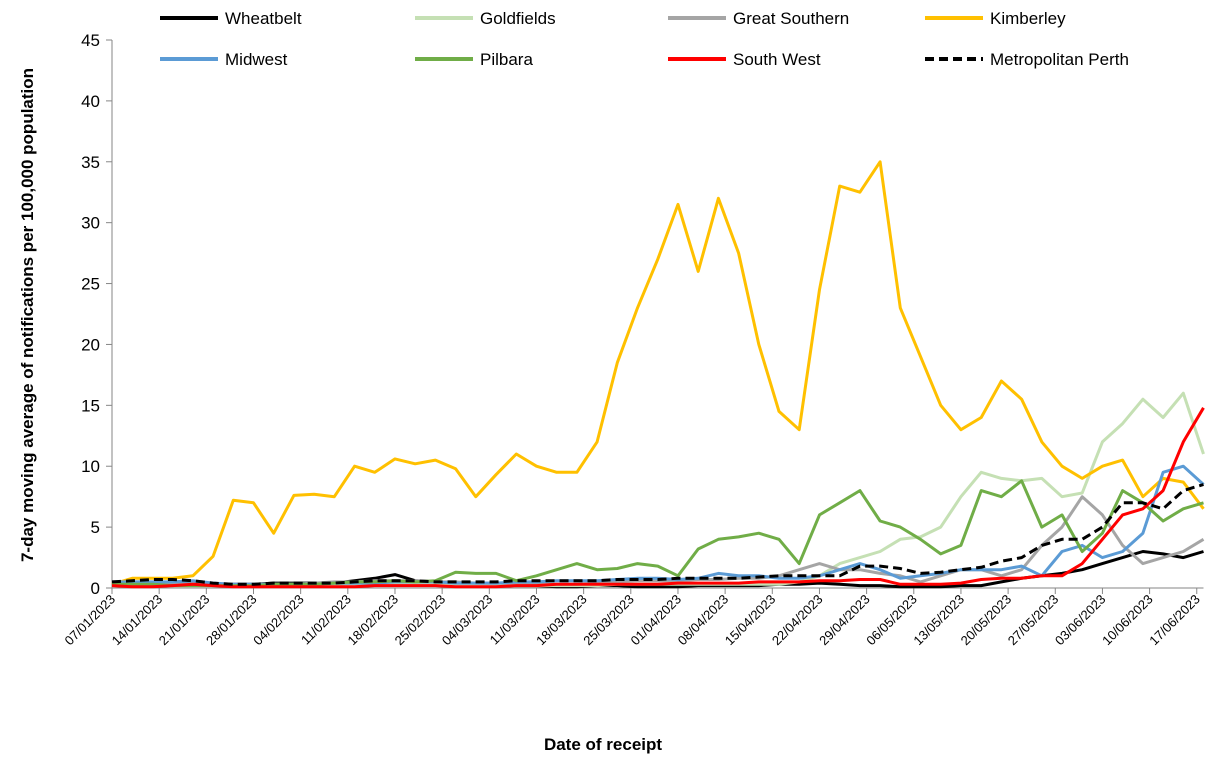 Image resolution: width=1205 pixels, height=758 pixels. Describe the element at coordinates (777, 59) in the screenshot. I see `legend-label: South West` at that location.